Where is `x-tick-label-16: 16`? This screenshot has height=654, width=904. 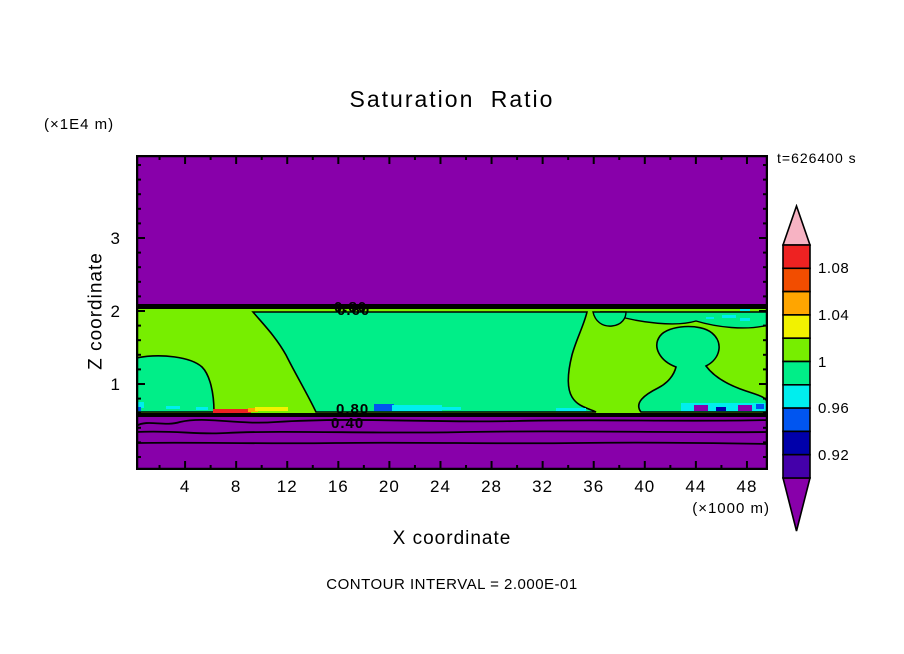
x-tick-label-16: 16 is located at coordinates (338, 486).